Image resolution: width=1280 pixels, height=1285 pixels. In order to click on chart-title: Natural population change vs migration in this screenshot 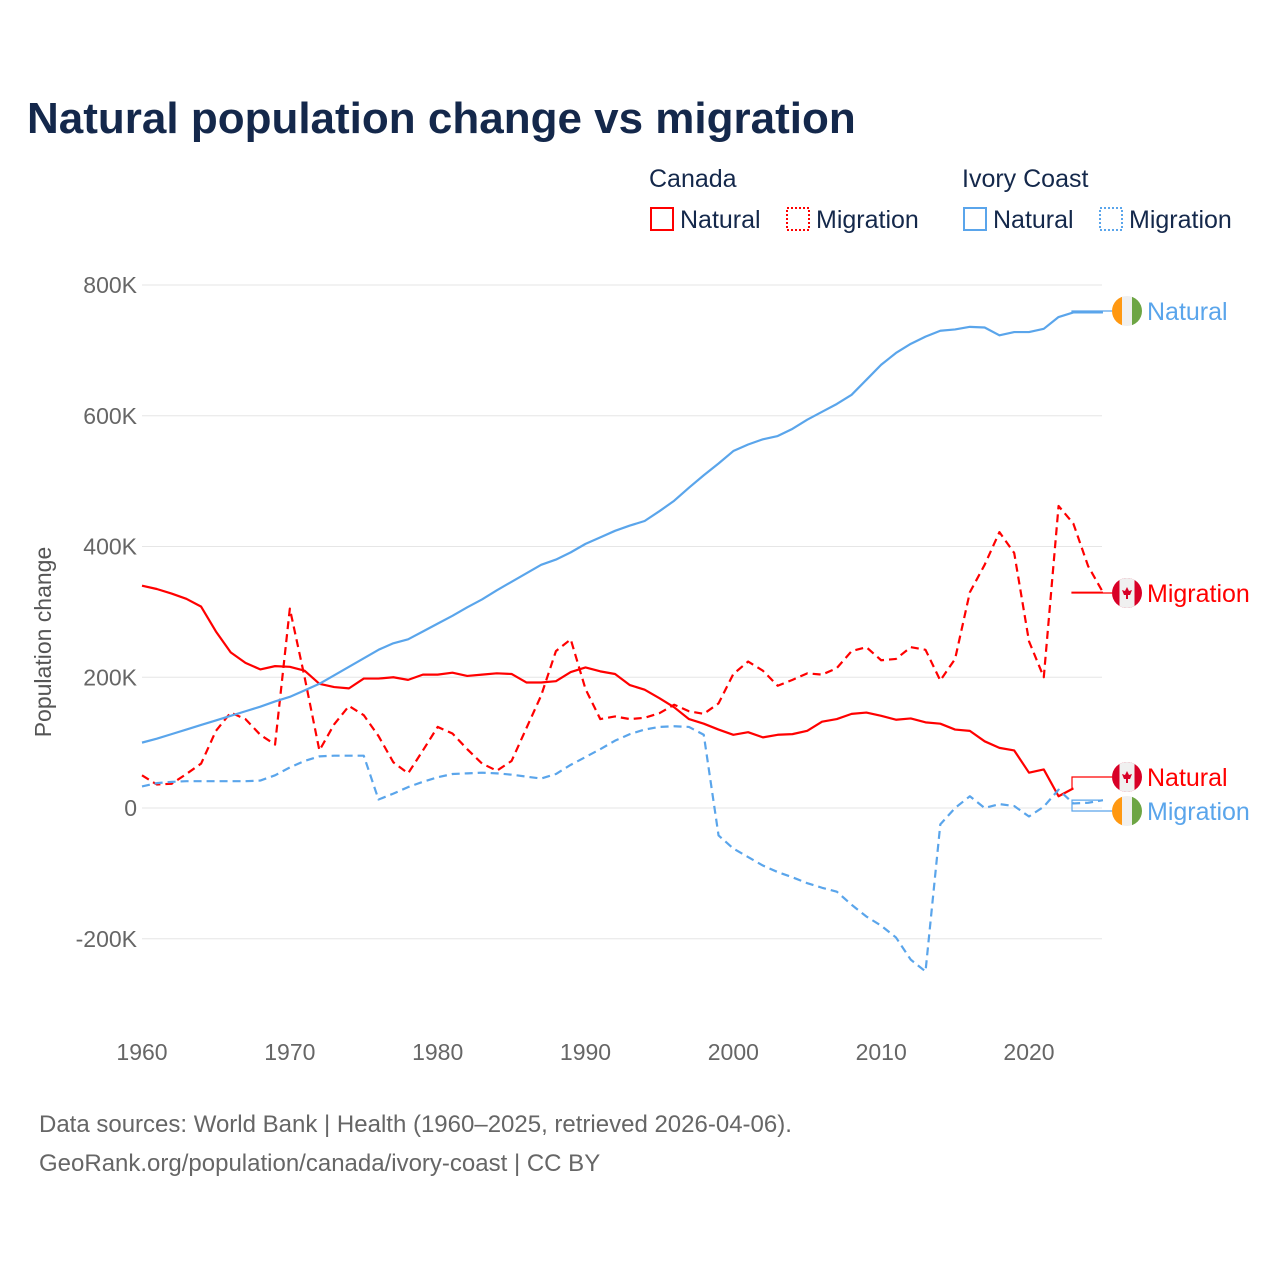, I will do `click(441, 118)`.